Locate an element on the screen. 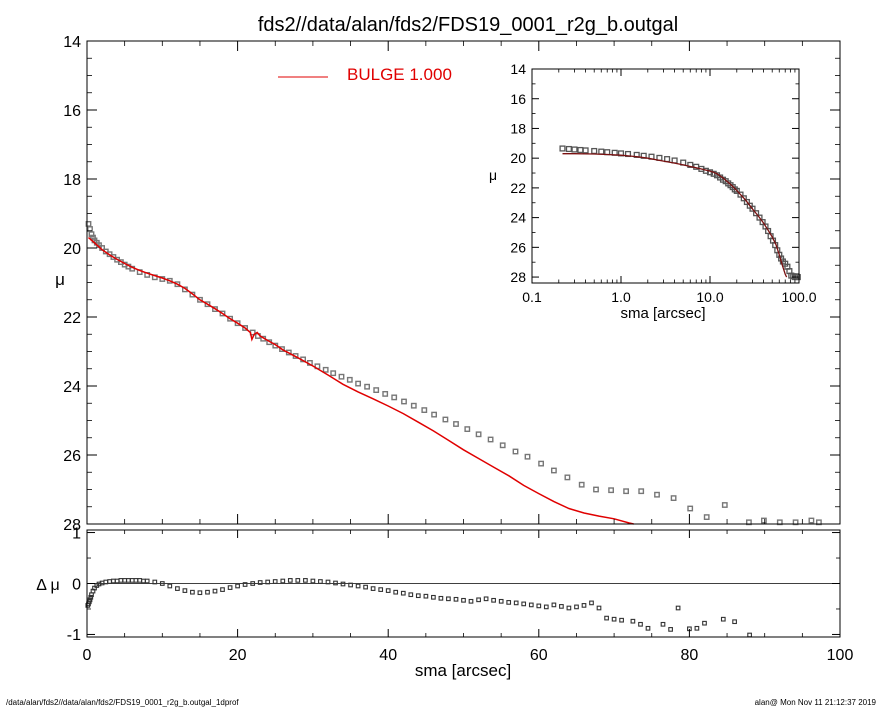  inset-y-axis-label: μ is located at coordinates (493, 175).